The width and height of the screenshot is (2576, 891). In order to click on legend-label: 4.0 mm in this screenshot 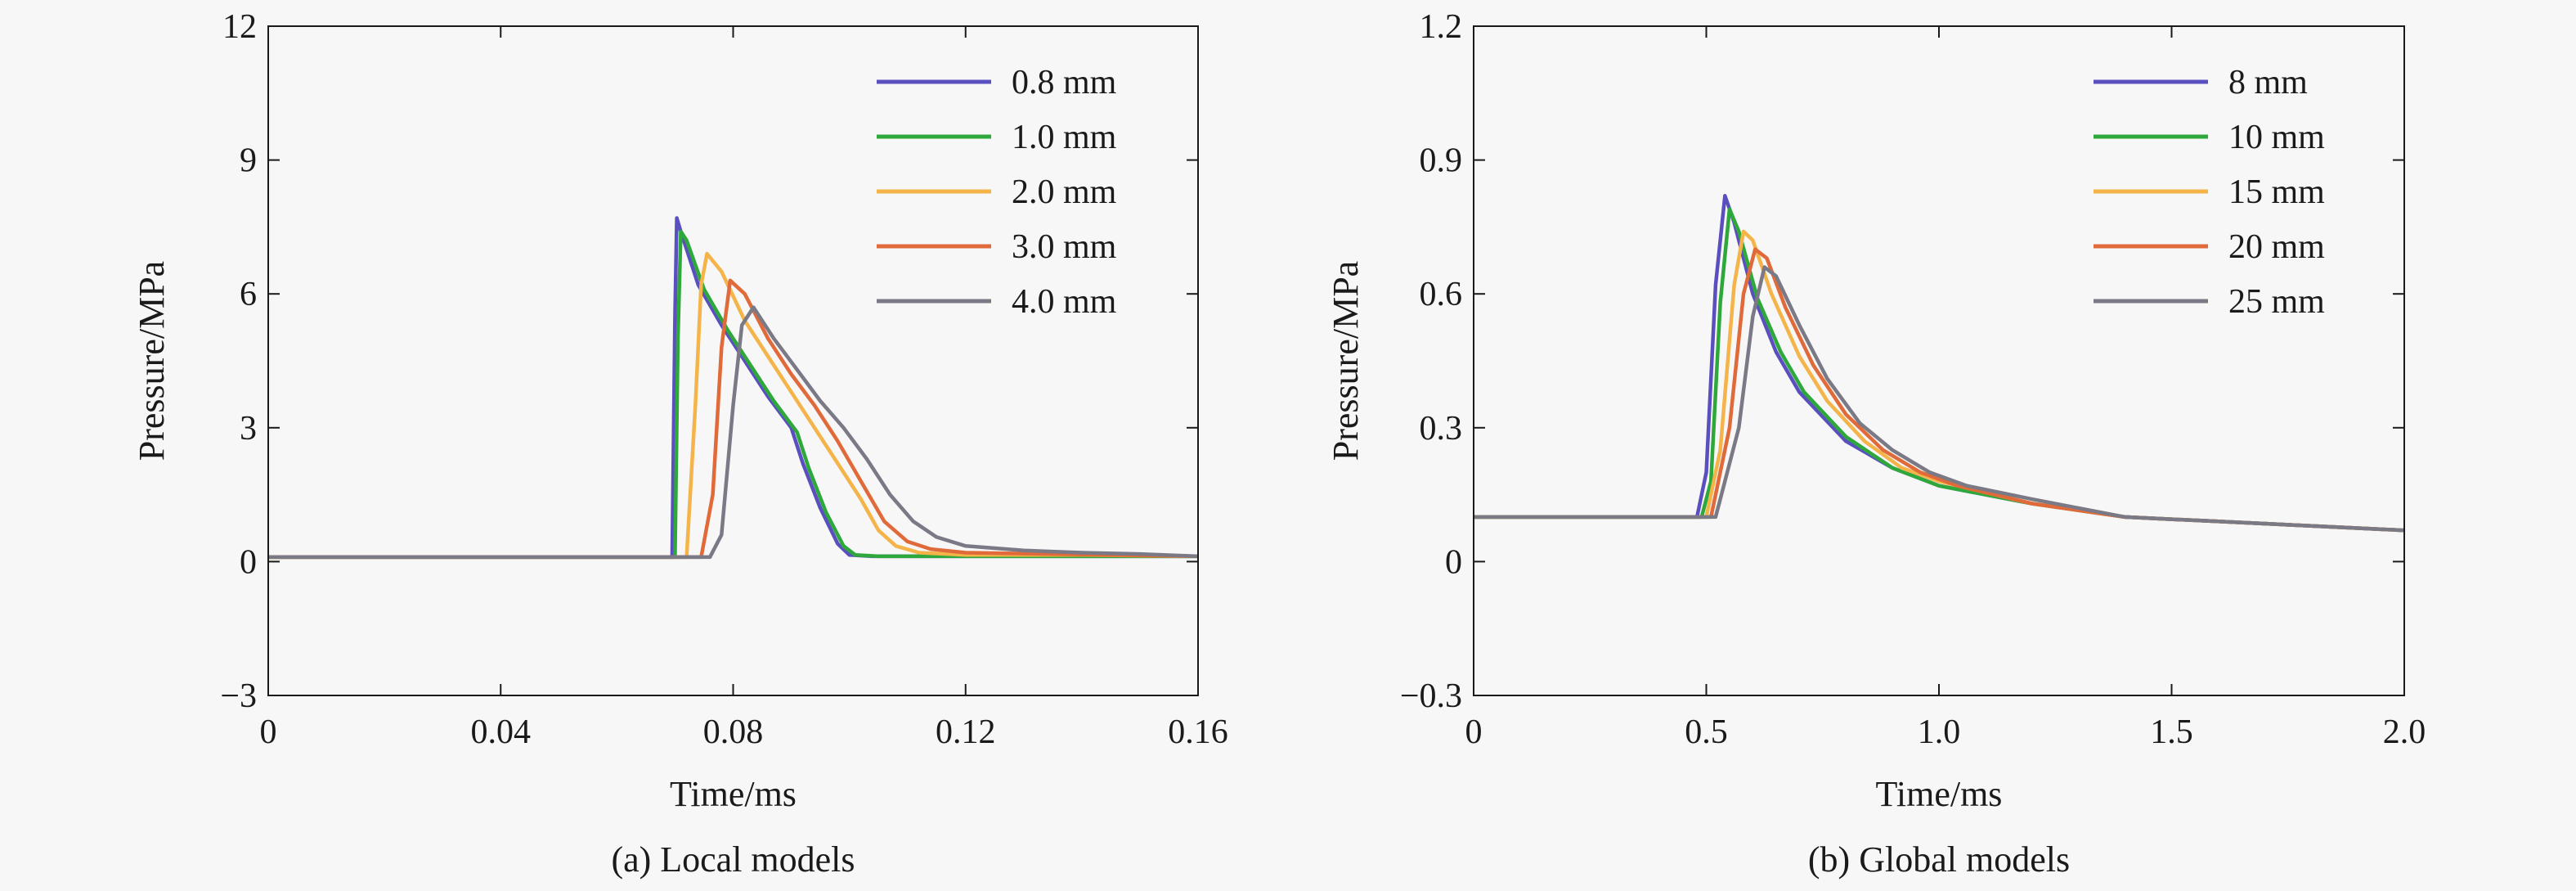, I will do `click(1065, 302)`.